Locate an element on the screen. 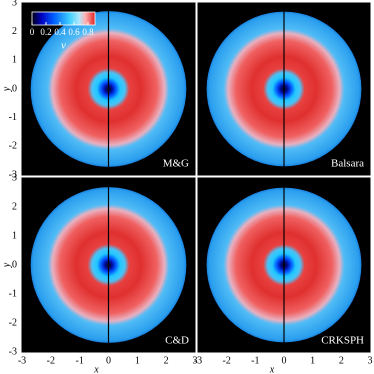 Image resolution: width=374 pixels, height=374 pixels. colorbar-tick-label: 0.2 is located at coordinates (45, 32).